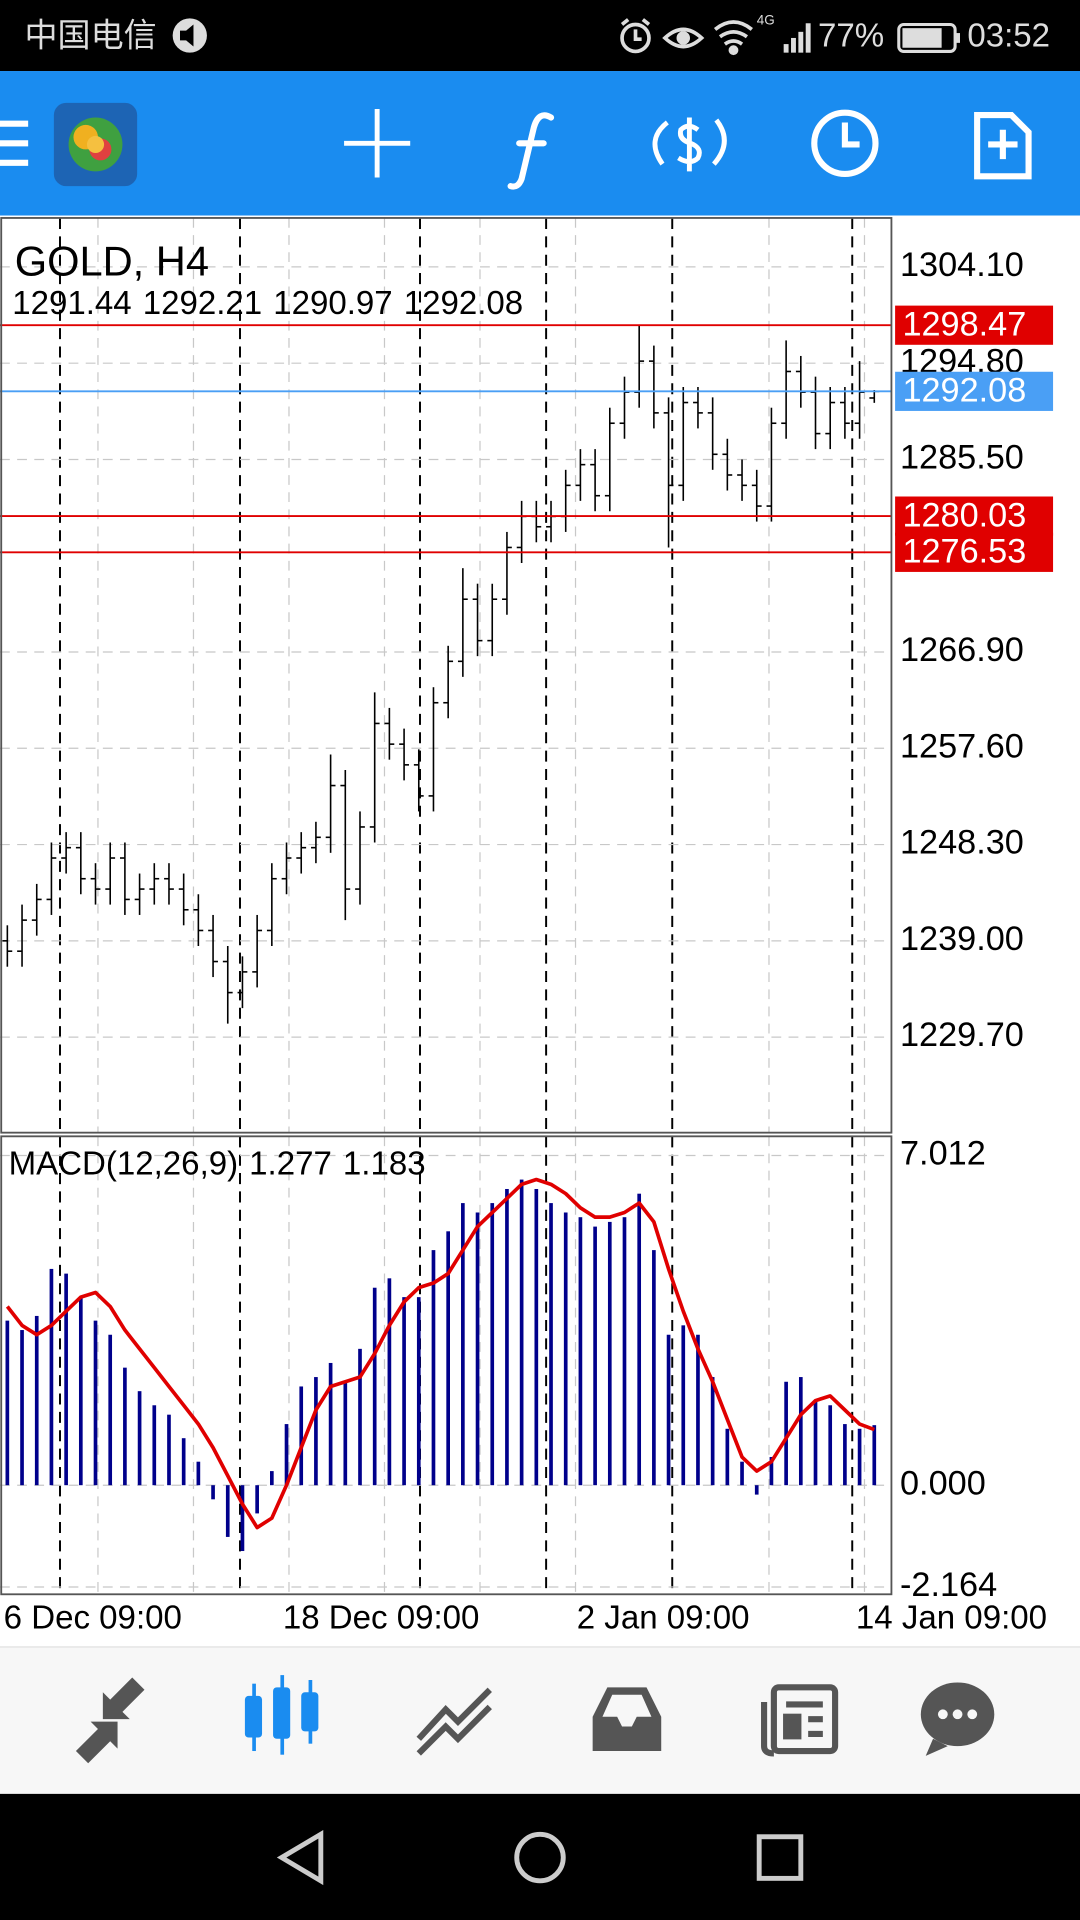  I want to click on chart-title: GOLD, H4, so click(112, 260).